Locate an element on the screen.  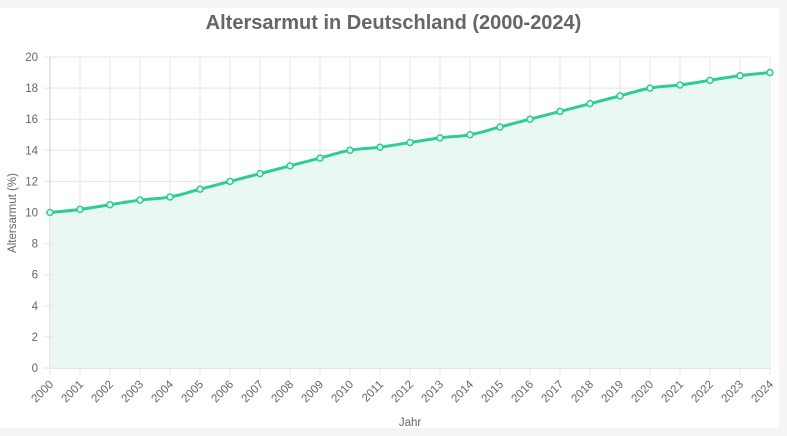
x-tick-label: 2001 is located at coordinates (73, 392).